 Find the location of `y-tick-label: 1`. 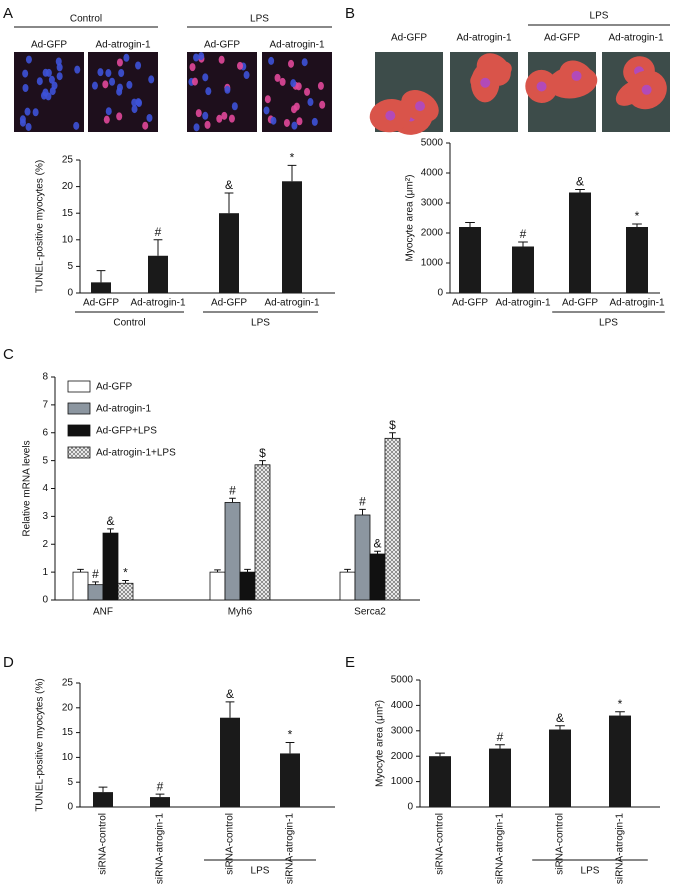

y-tick-label: 1 is located at coordinates (45, 572).